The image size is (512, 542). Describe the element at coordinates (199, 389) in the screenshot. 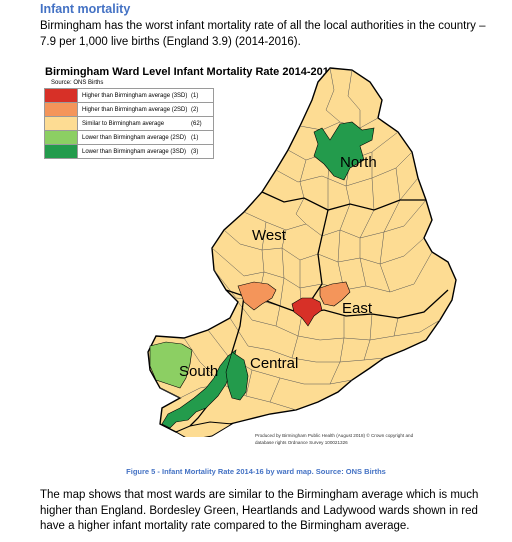

I see `ward-lower-3sd-south` at that location.